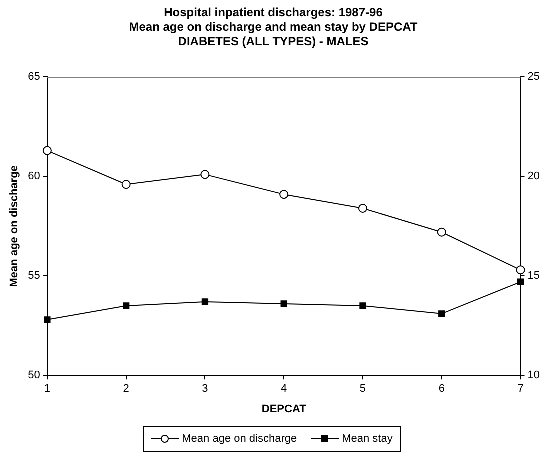 The height and width of the screenshot is (468, 547). Describe the element at coordinates (441, 389) in the screenshot. I see `x-tick-label: 6` at that location.